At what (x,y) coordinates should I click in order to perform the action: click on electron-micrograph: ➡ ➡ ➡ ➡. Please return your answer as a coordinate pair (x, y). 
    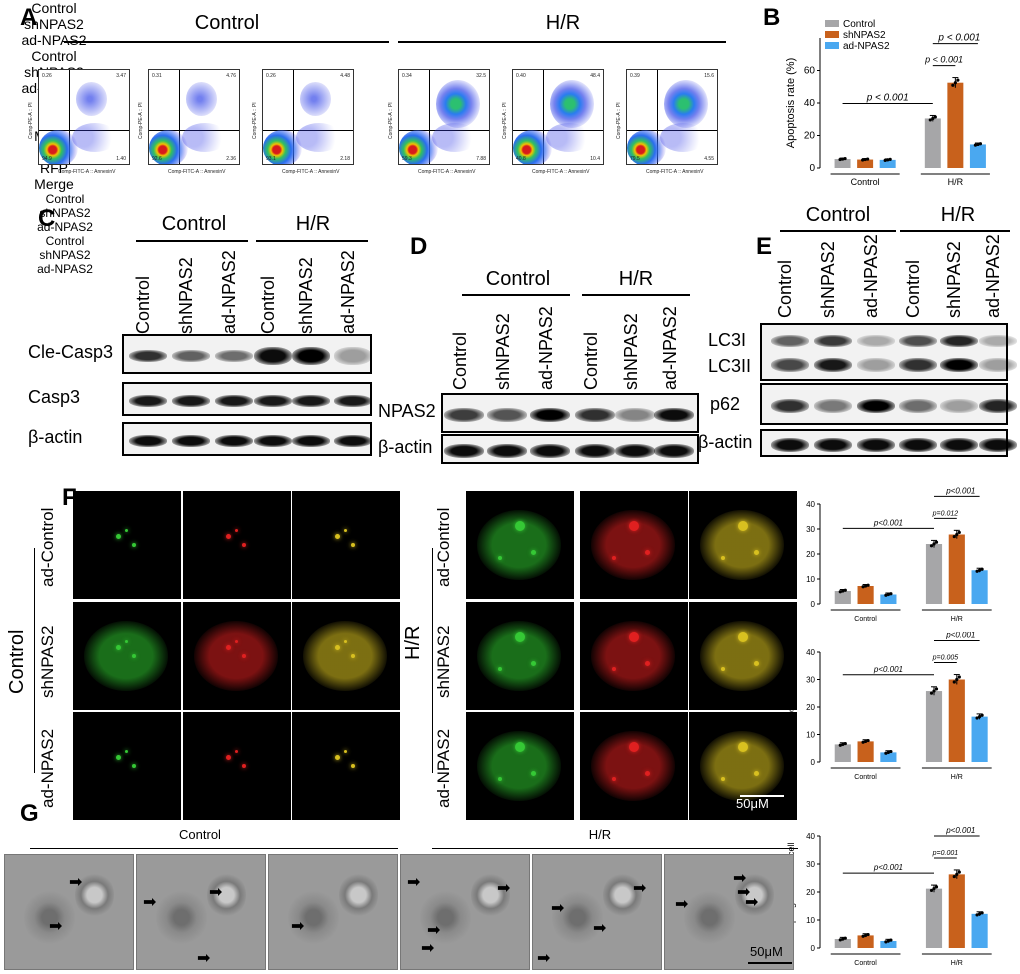
    Looking at the image, I should click on (597, 912).